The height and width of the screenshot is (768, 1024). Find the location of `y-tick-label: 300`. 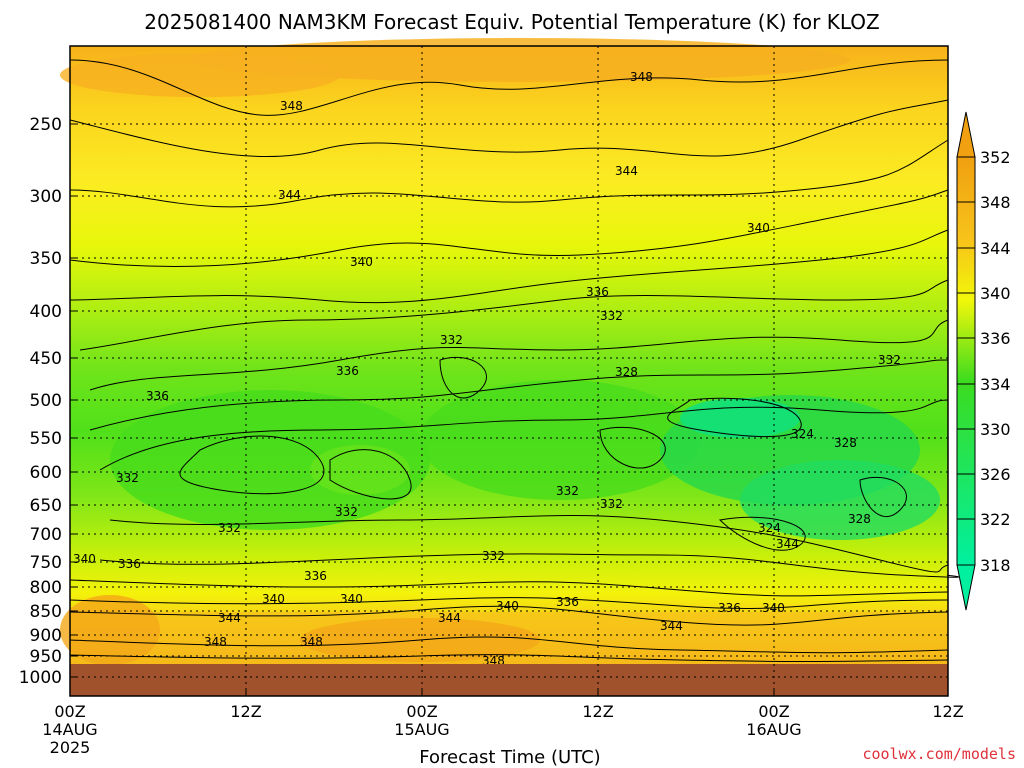

y-tick-label: 300 is located at coordinates (46, 197).